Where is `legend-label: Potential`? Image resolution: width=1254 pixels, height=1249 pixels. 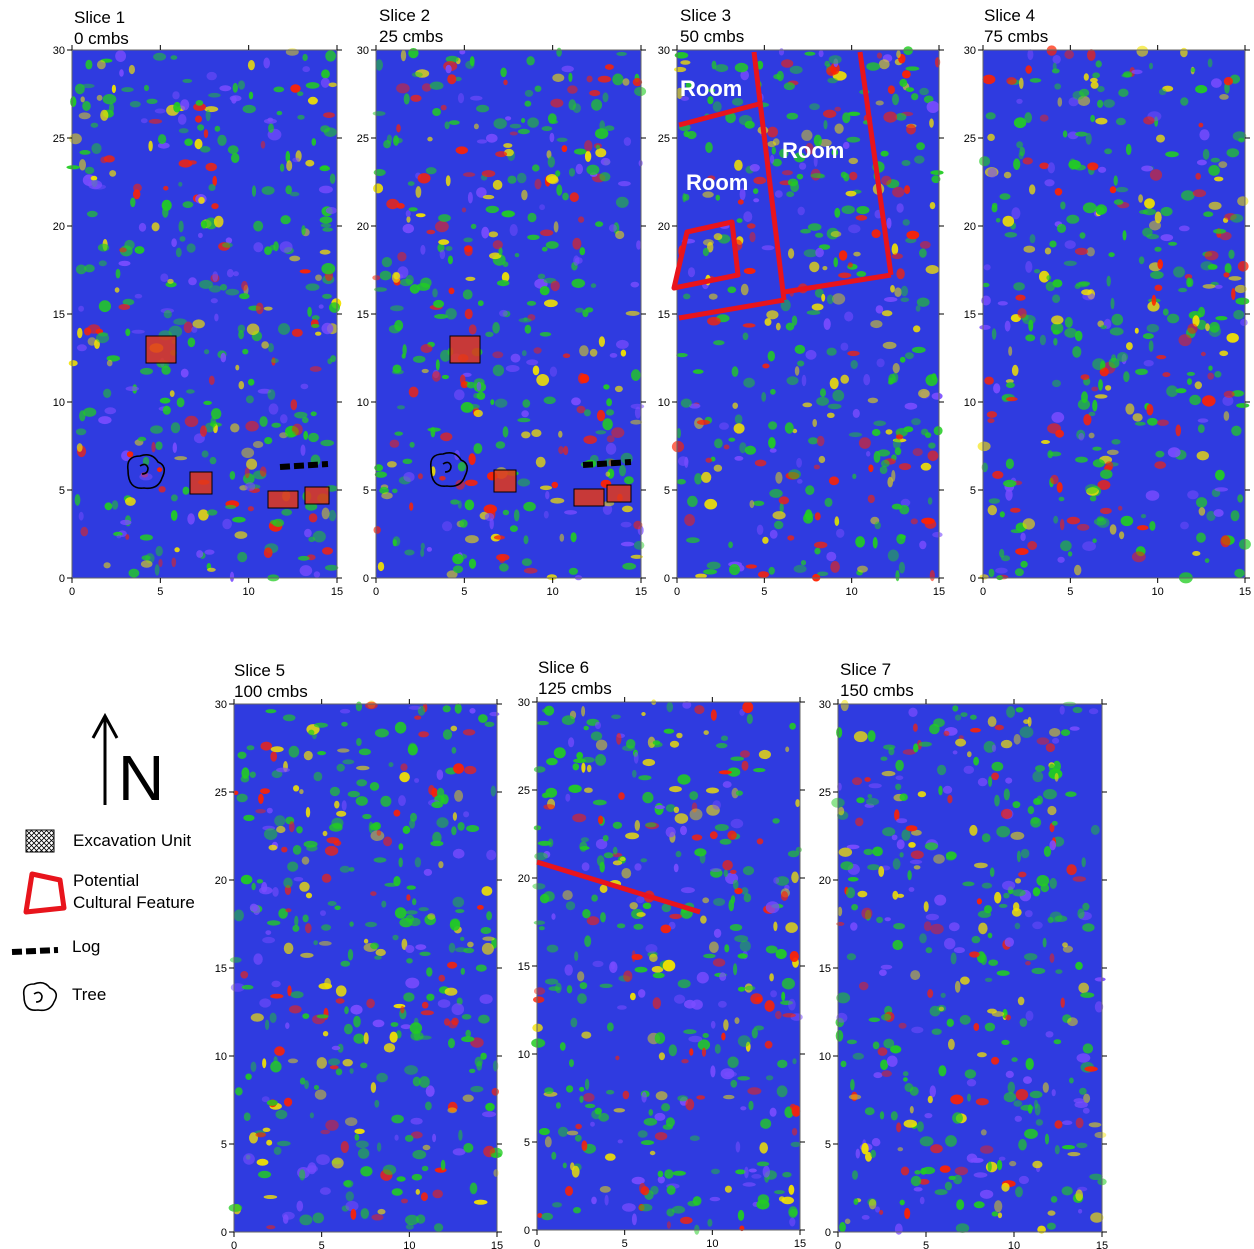 legend-label: Potential is located at coordinates (106, 880).